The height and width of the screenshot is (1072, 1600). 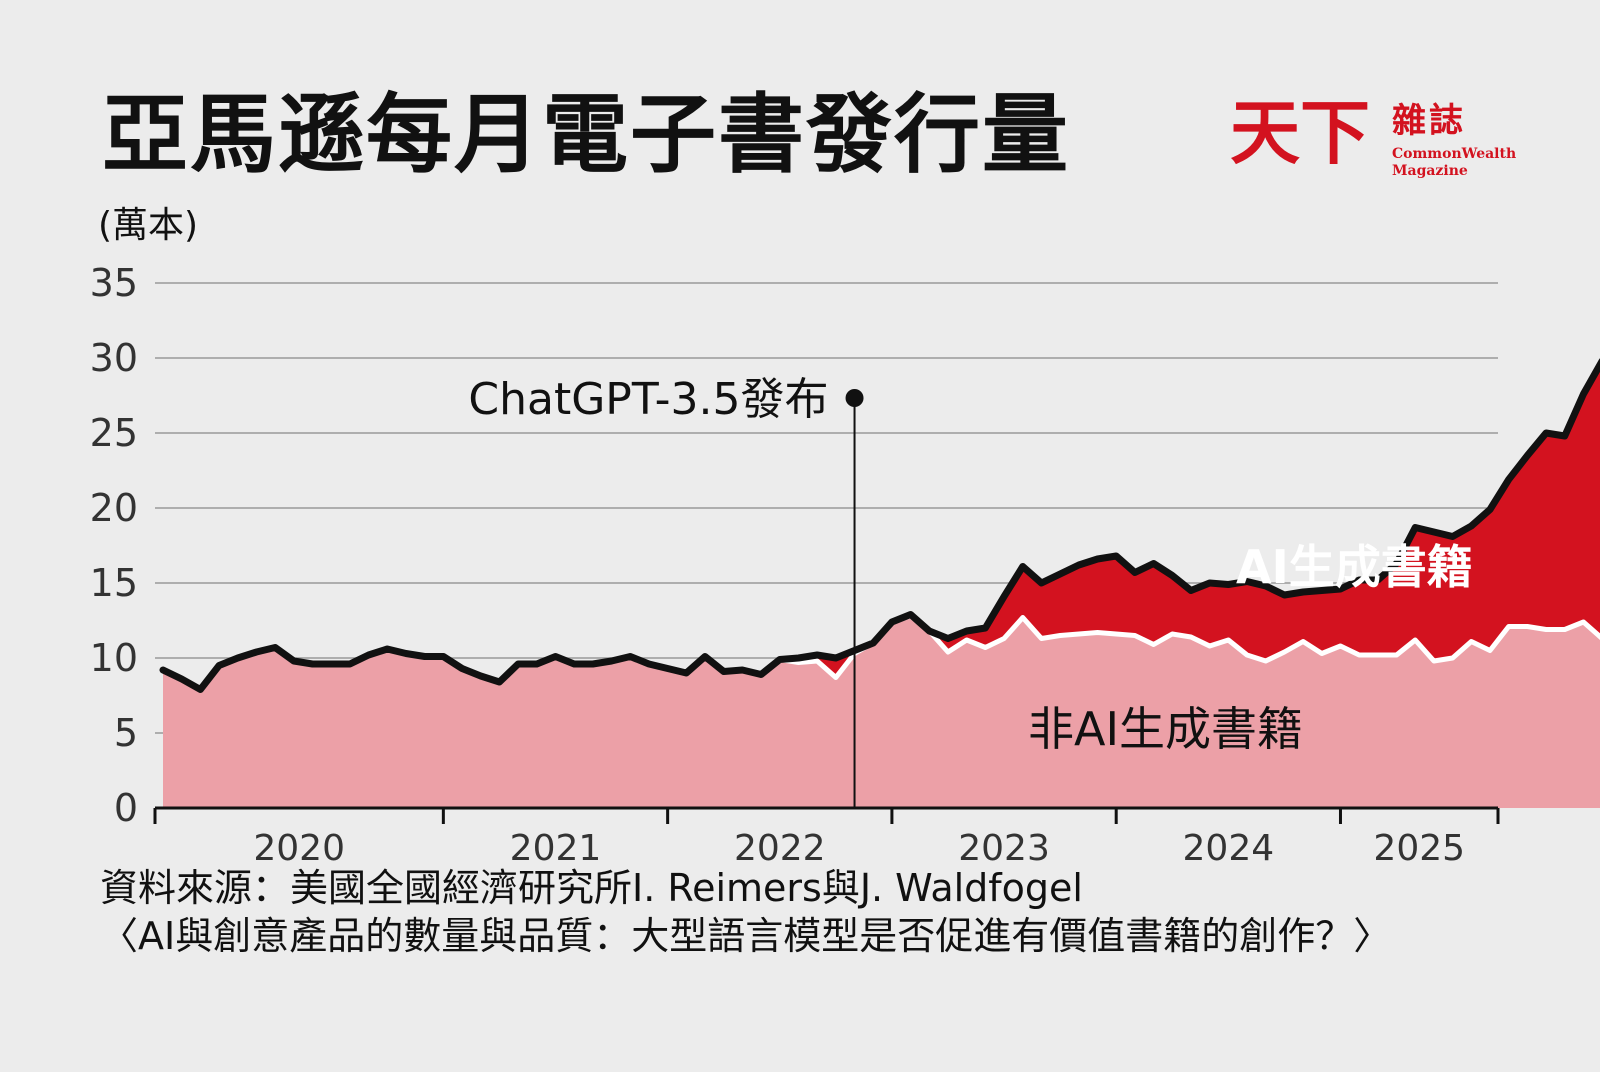 I want to click on logo-en-line2: Magazine, so click(x=1430, y=171).